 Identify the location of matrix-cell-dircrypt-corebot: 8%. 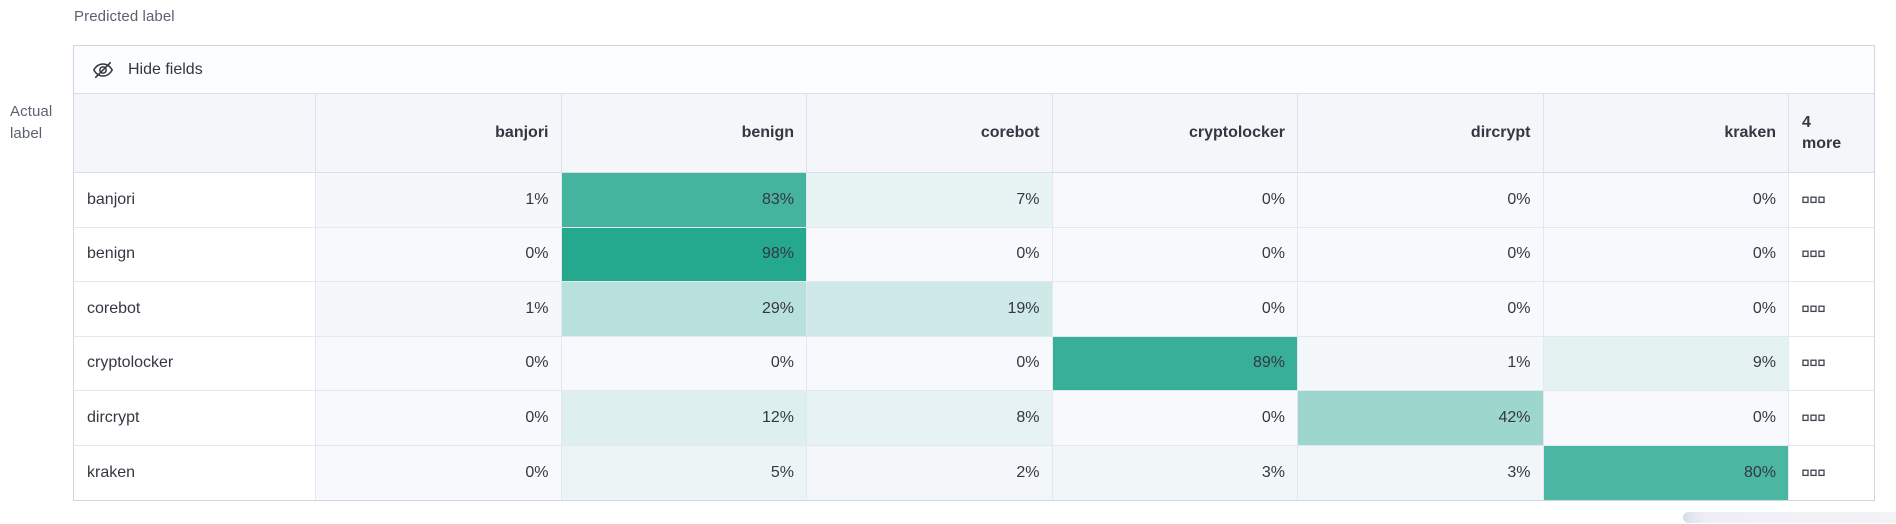
(930, 418).